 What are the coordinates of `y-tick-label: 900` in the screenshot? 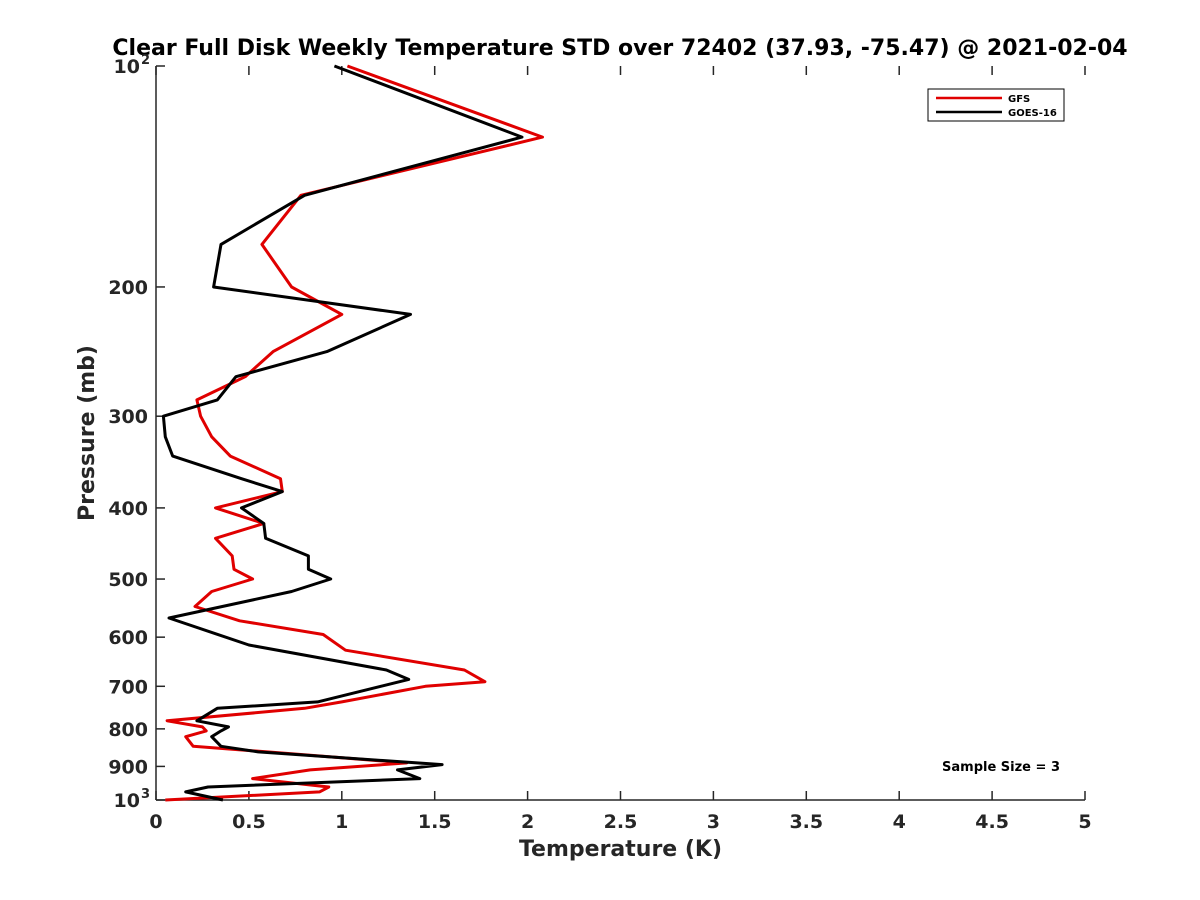 It's located at (128, 767).